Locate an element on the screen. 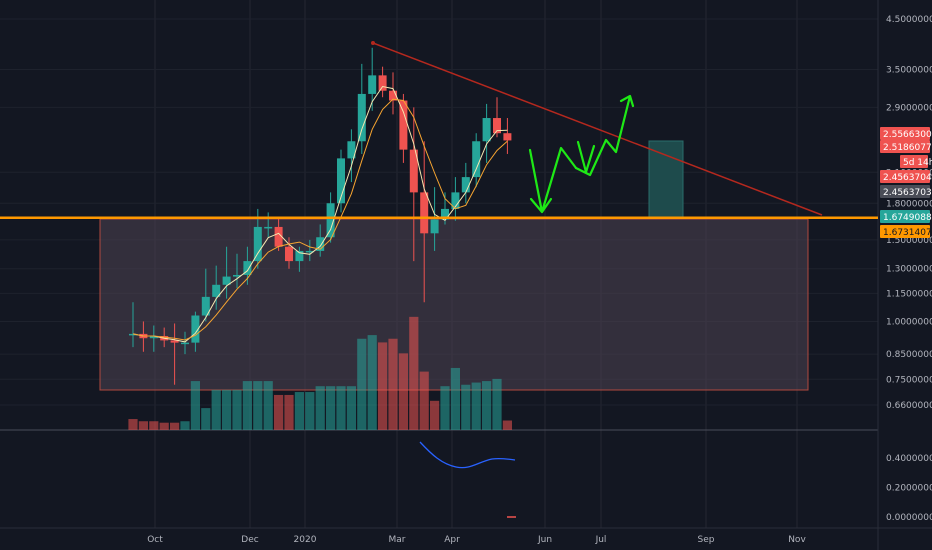 The image size is (932, 550). time-tick-label: Jun is located at coordinates (544, 540).